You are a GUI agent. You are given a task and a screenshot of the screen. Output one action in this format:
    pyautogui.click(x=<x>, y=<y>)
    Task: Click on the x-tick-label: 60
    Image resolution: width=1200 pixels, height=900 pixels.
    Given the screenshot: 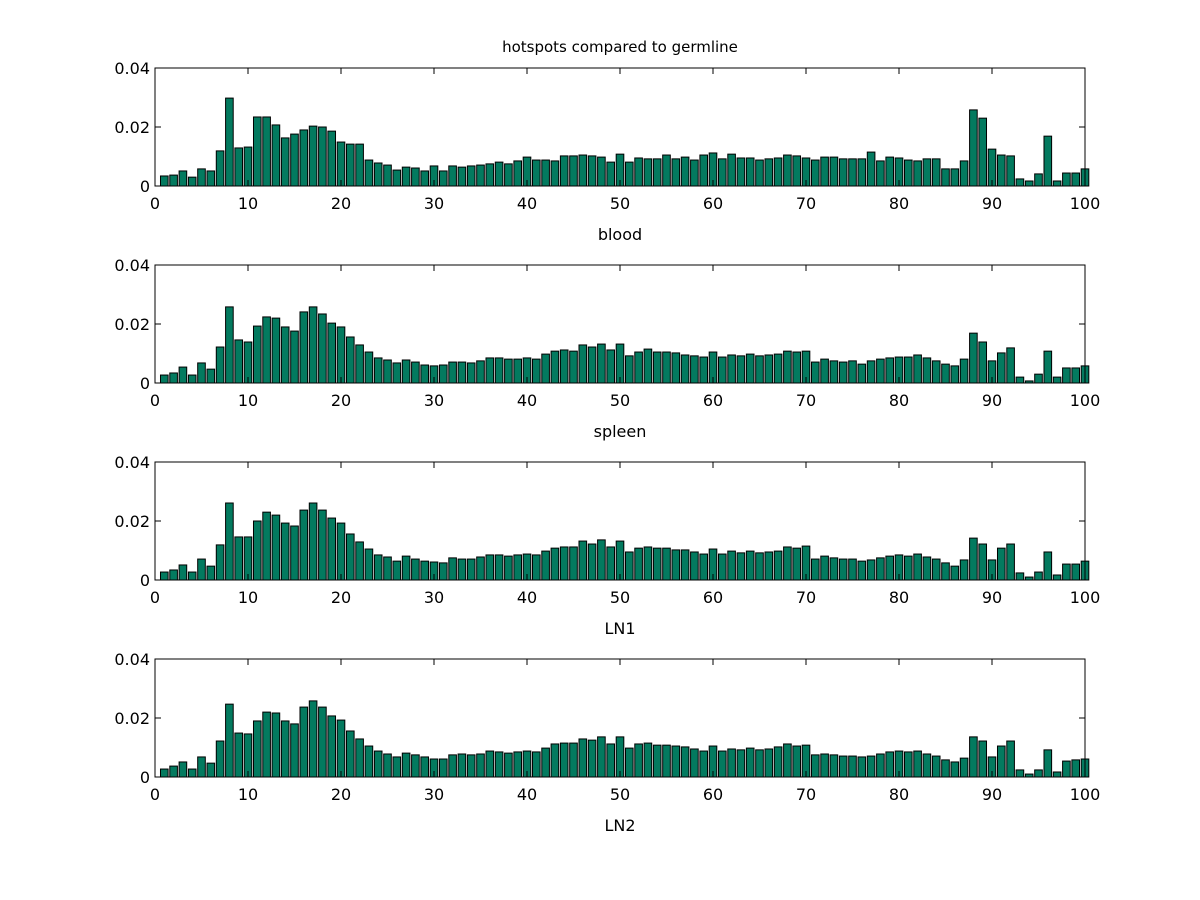 What is the action you would take?
    pyautogui.click(x=713, y=794)
    